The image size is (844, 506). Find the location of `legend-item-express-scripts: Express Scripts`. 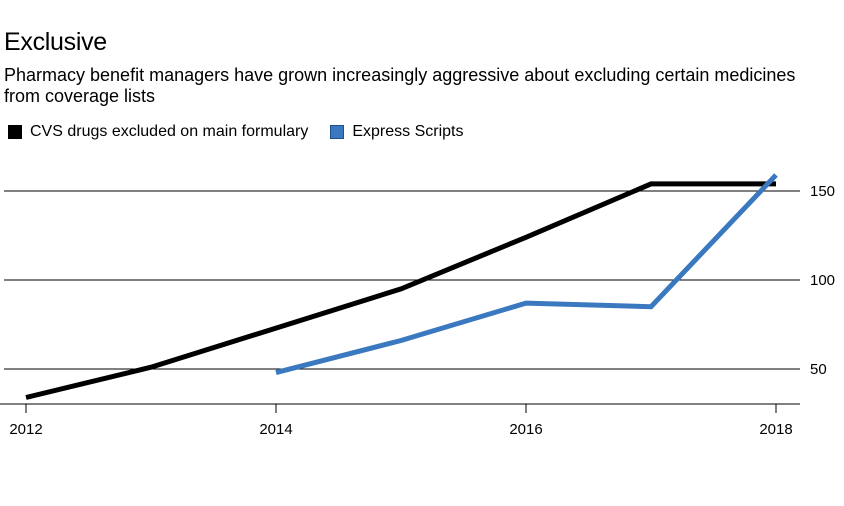

legend-item-express-scripts: Express Scripts is located at coordinates (397, 132).